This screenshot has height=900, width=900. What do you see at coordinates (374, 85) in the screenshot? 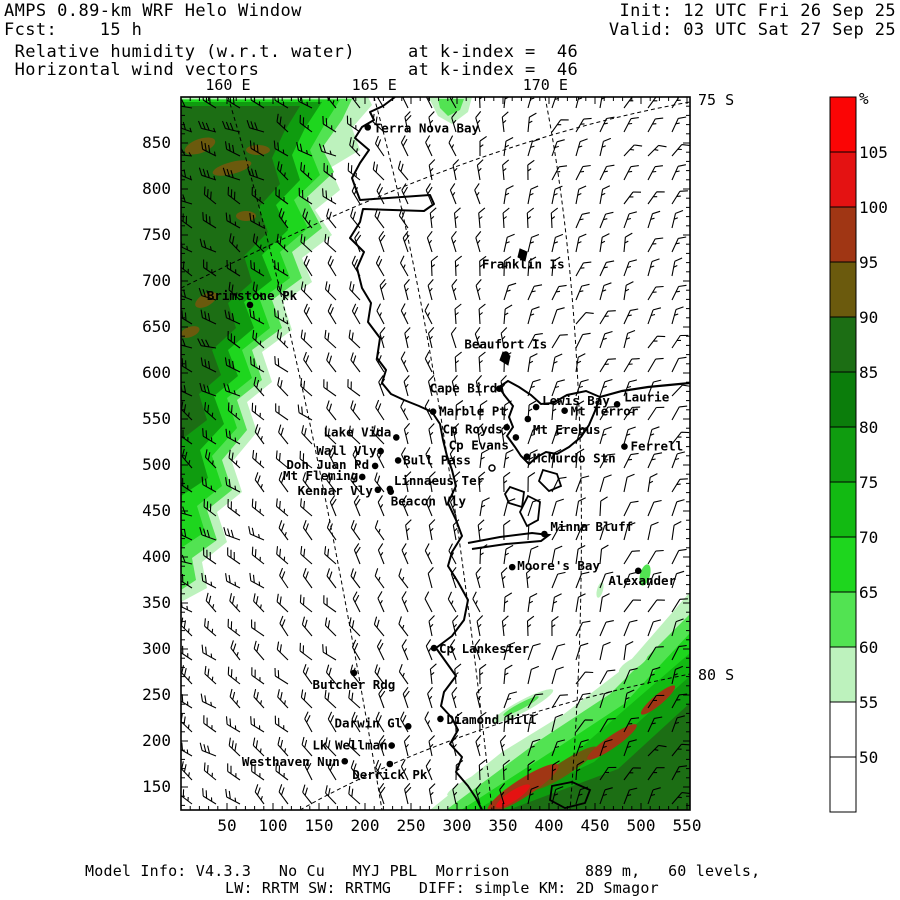
I see `longitude-label: 165 E` at bounding box center [374, 85].